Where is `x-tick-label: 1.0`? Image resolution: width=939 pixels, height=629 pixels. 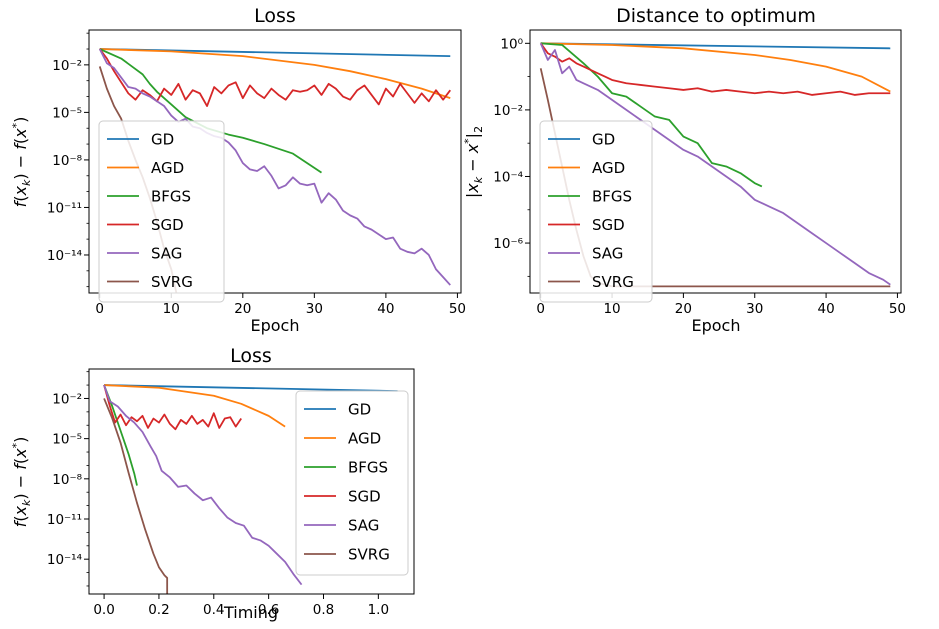
x-tick-label: 1.0 is located at coordinates (378, 610).